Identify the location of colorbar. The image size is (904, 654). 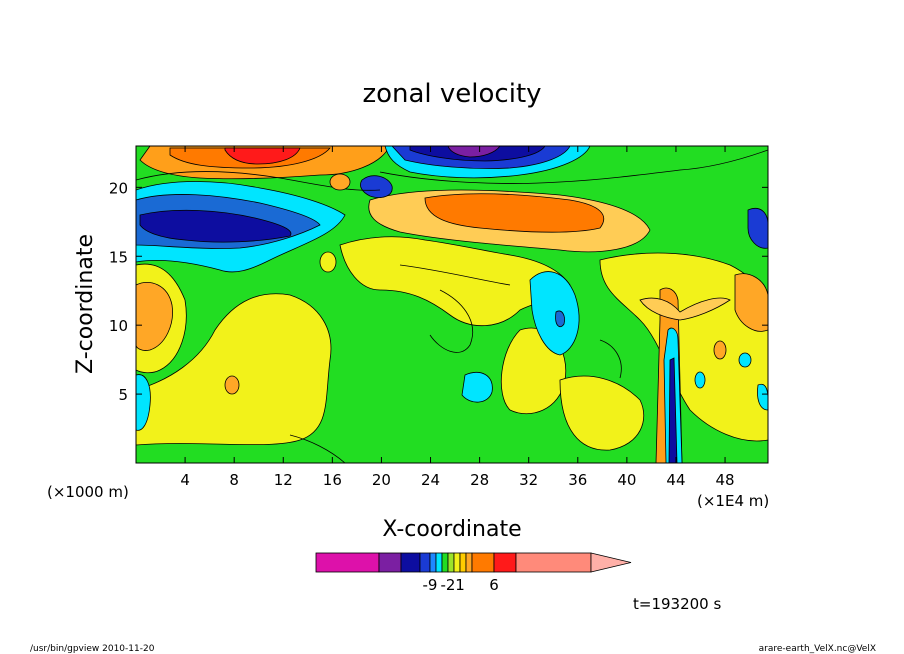
(473, 562).